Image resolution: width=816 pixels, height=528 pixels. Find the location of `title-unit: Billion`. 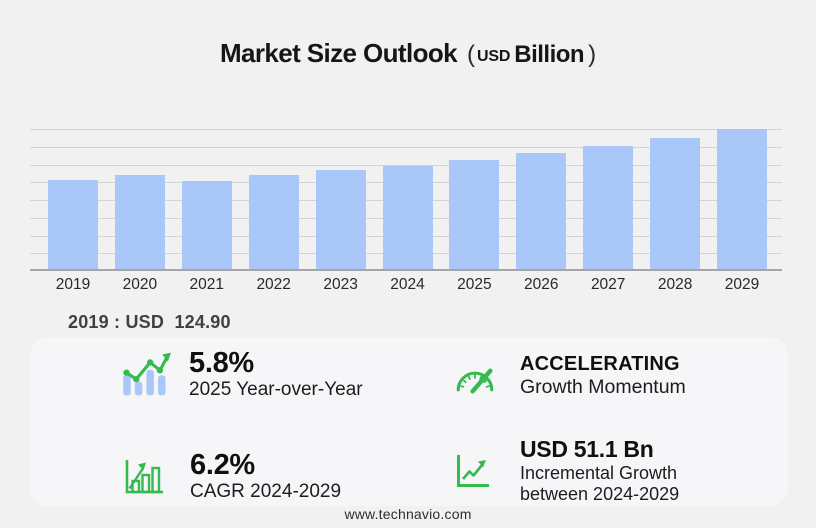

title-unit: Billion is located at coordinates (549, 54).